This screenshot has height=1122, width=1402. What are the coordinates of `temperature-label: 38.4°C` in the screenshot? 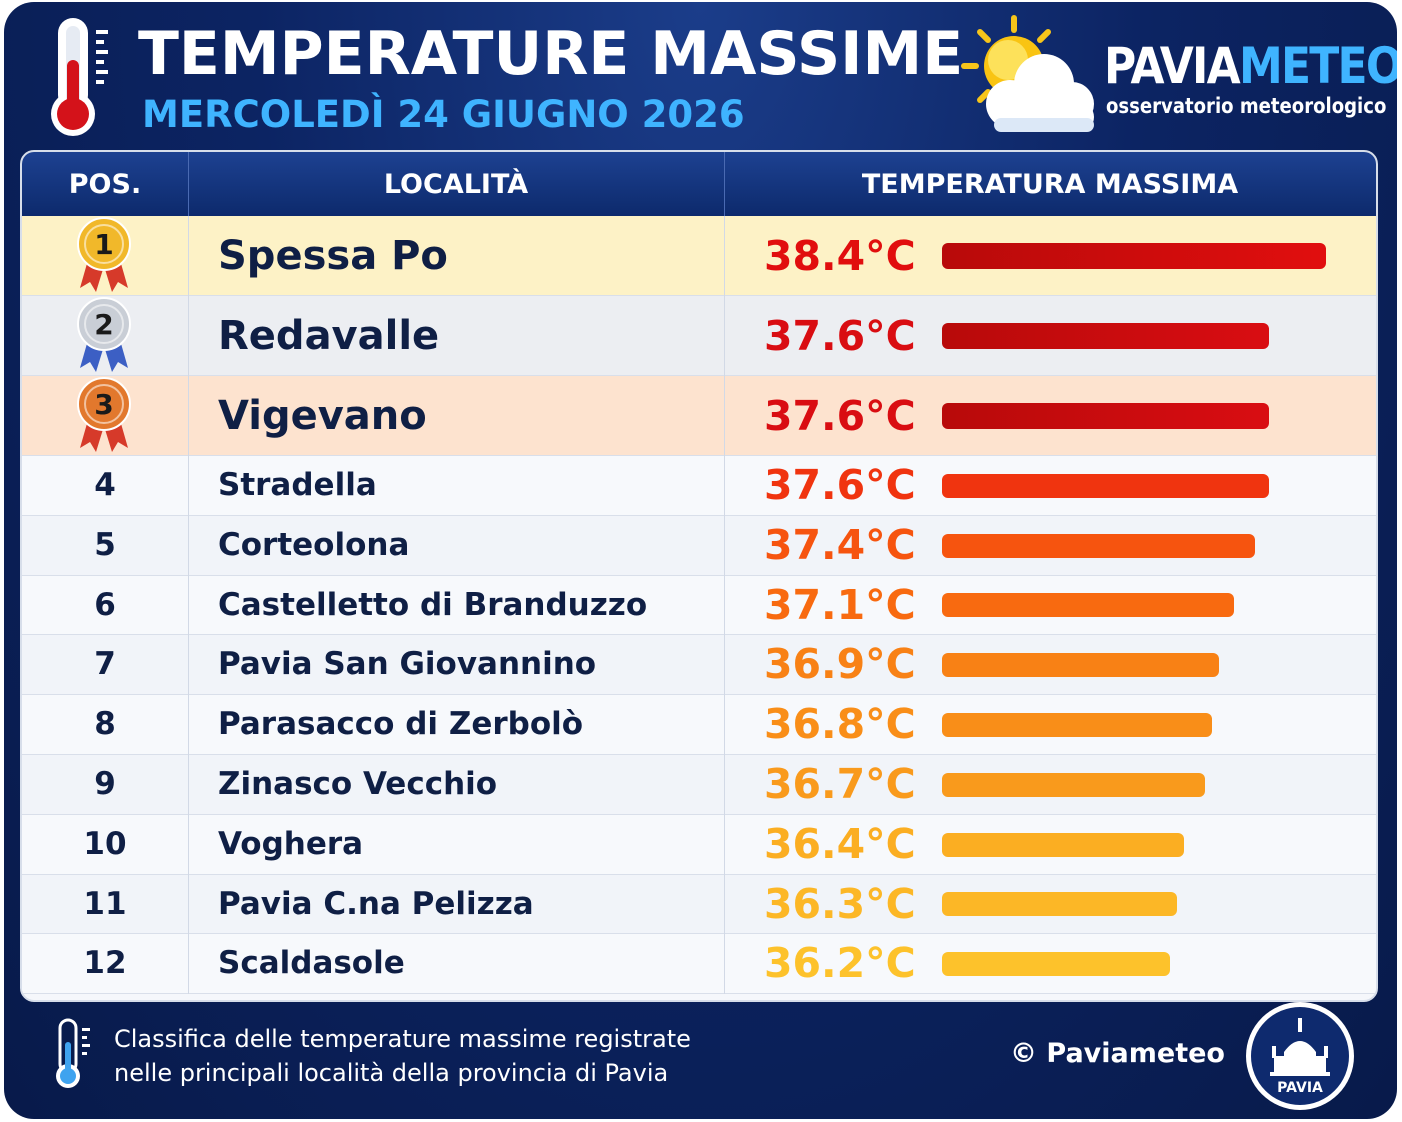 It's located at (840, 256).